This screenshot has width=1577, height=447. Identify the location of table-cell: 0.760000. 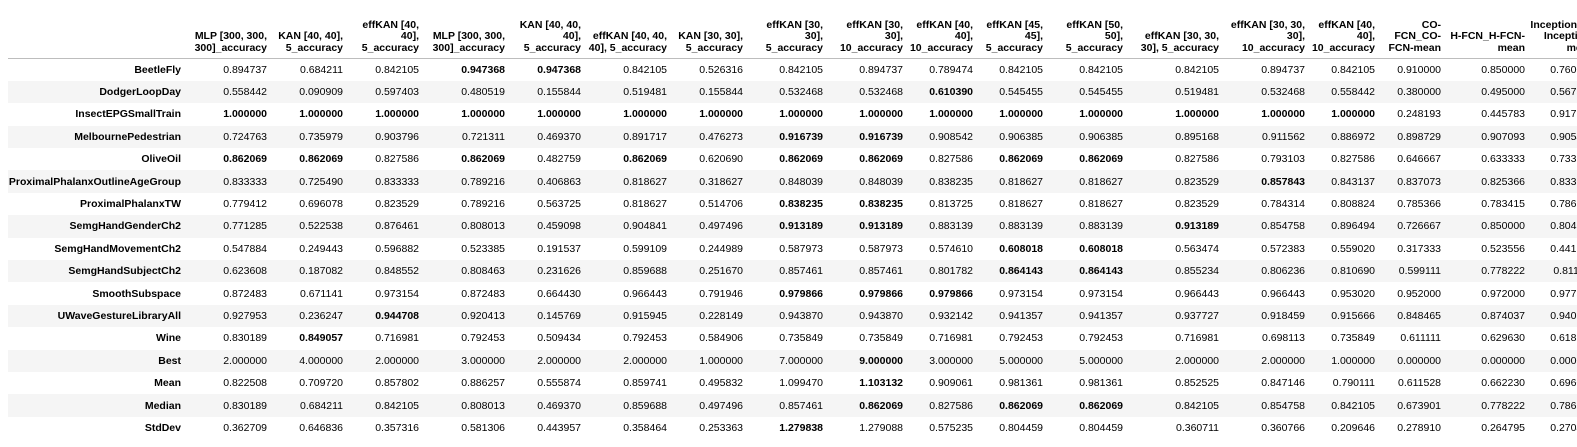
(1563, 69).